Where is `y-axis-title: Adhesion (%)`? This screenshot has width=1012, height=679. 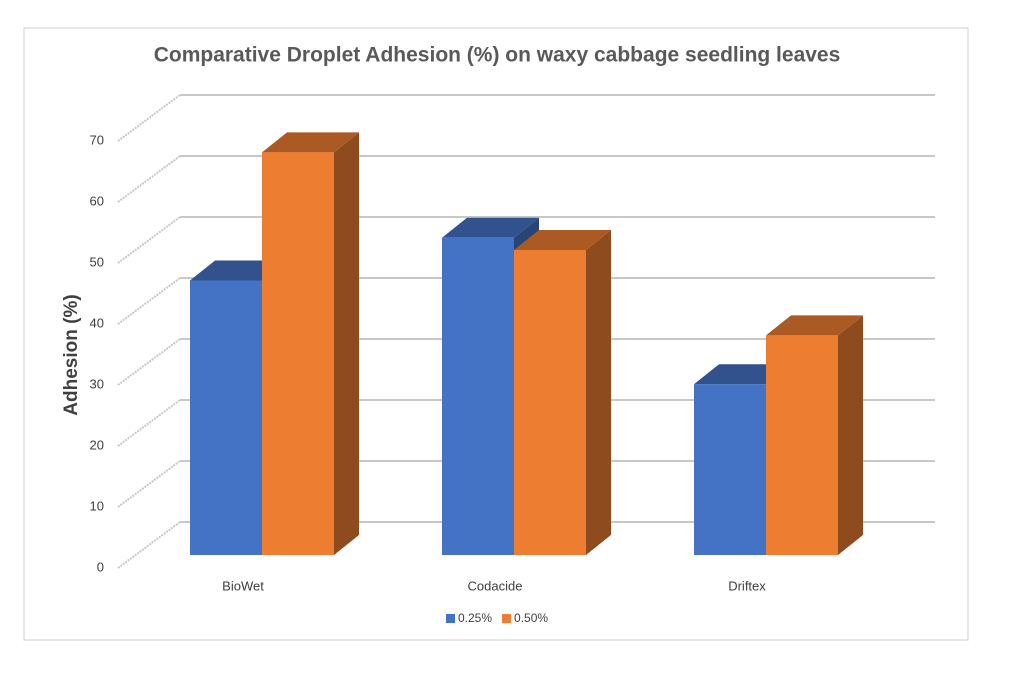
y-axis-title: Adhesion (%) is located at coordinates (71, 354).